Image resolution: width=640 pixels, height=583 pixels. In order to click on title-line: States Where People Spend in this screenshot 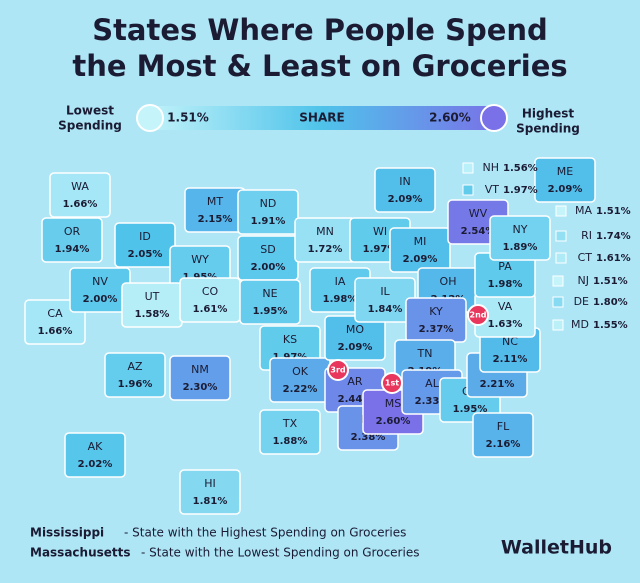, I will do `click(320, 30)`.